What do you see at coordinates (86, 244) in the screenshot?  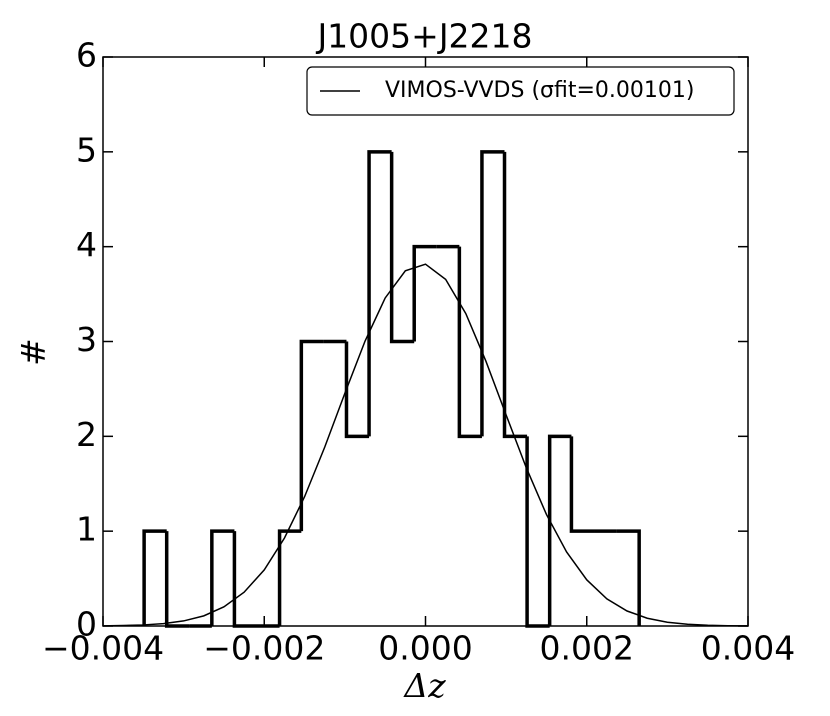 I see `y-tick-label: 4` at bounding box center [86, 244].